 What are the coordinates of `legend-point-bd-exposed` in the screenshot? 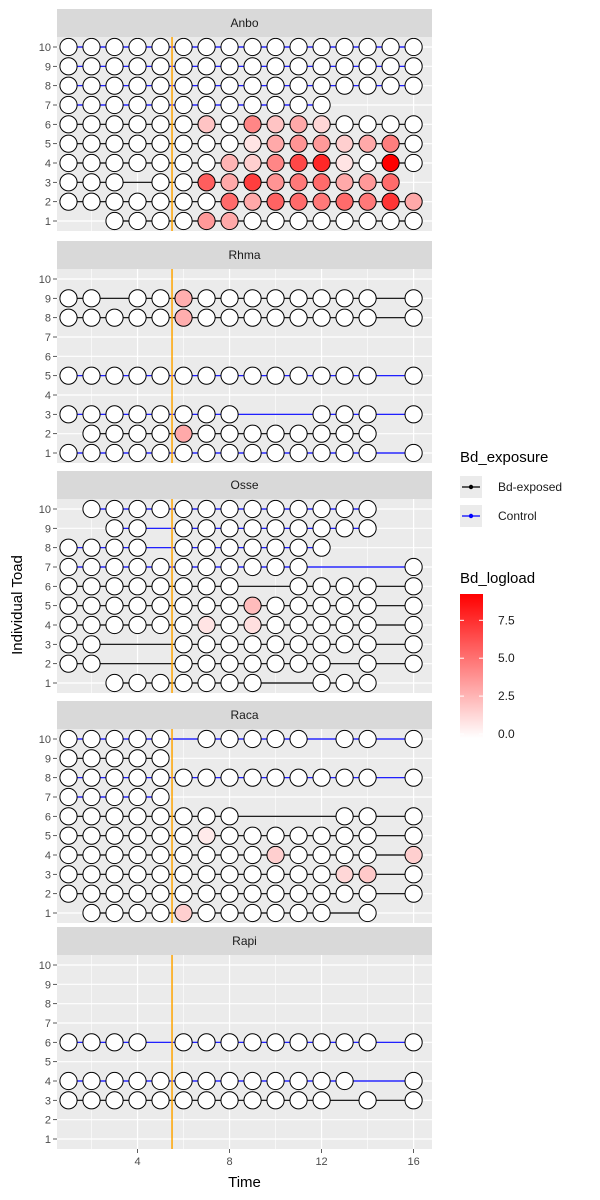 It's located at (471, 487).